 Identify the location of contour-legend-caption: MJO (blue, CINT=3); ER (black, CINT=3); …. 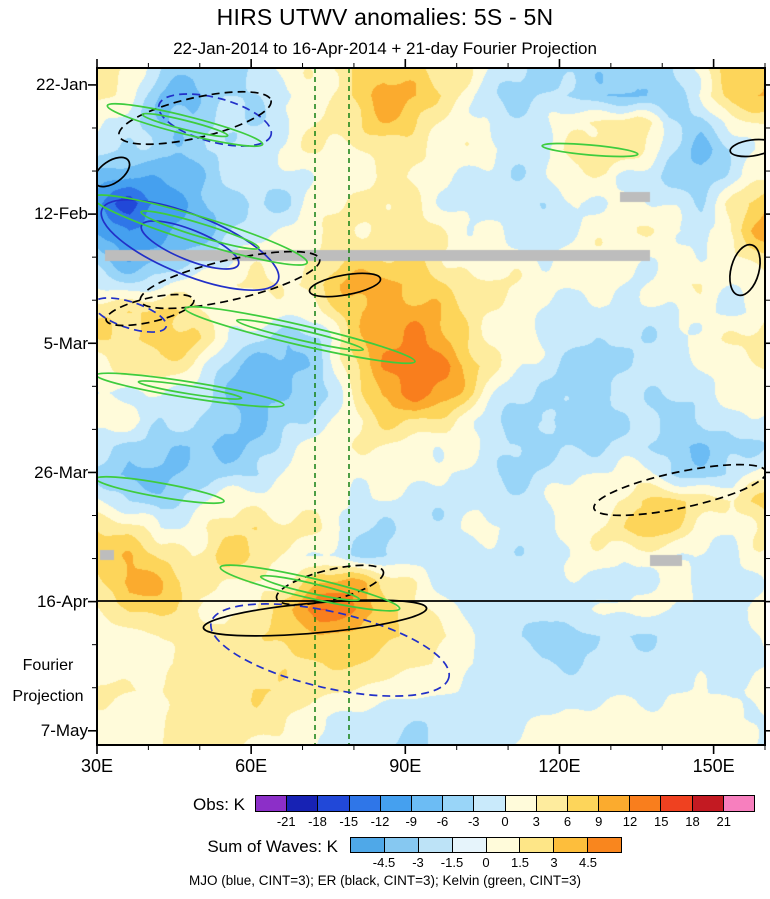
(385, 880).